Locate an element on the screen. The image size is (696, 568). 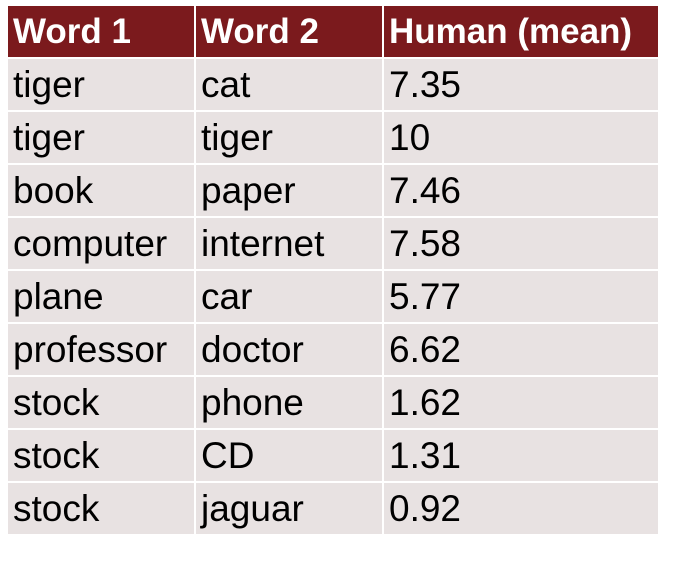
cell-word-2: phone is located at coordinates (289, 402).